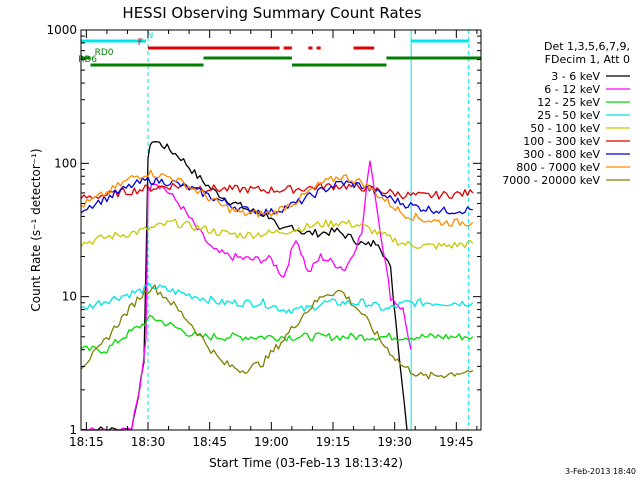  I want to click on series-line-300-800-kev, so click(276, 196).